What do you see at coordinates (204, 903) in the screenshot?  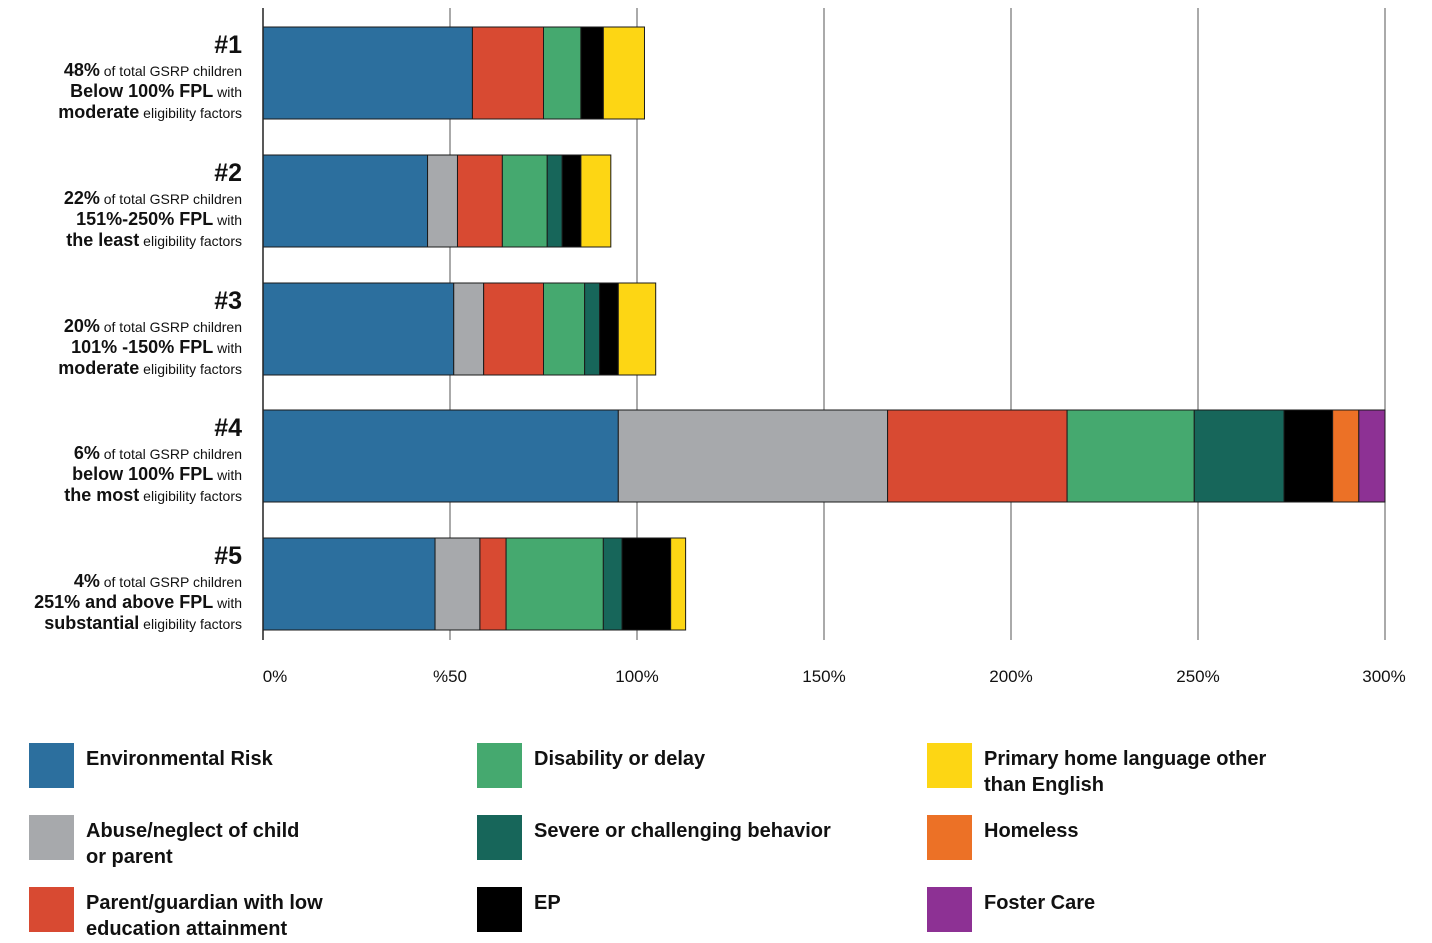 I see `legend-label: Parent/guardian with low` at bounding box center [204, 903].